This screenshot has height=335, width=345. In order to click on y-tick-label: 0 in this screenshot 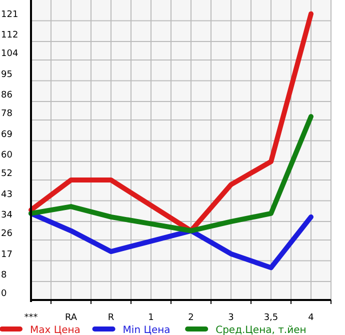, I will do `click(4, 294)`.